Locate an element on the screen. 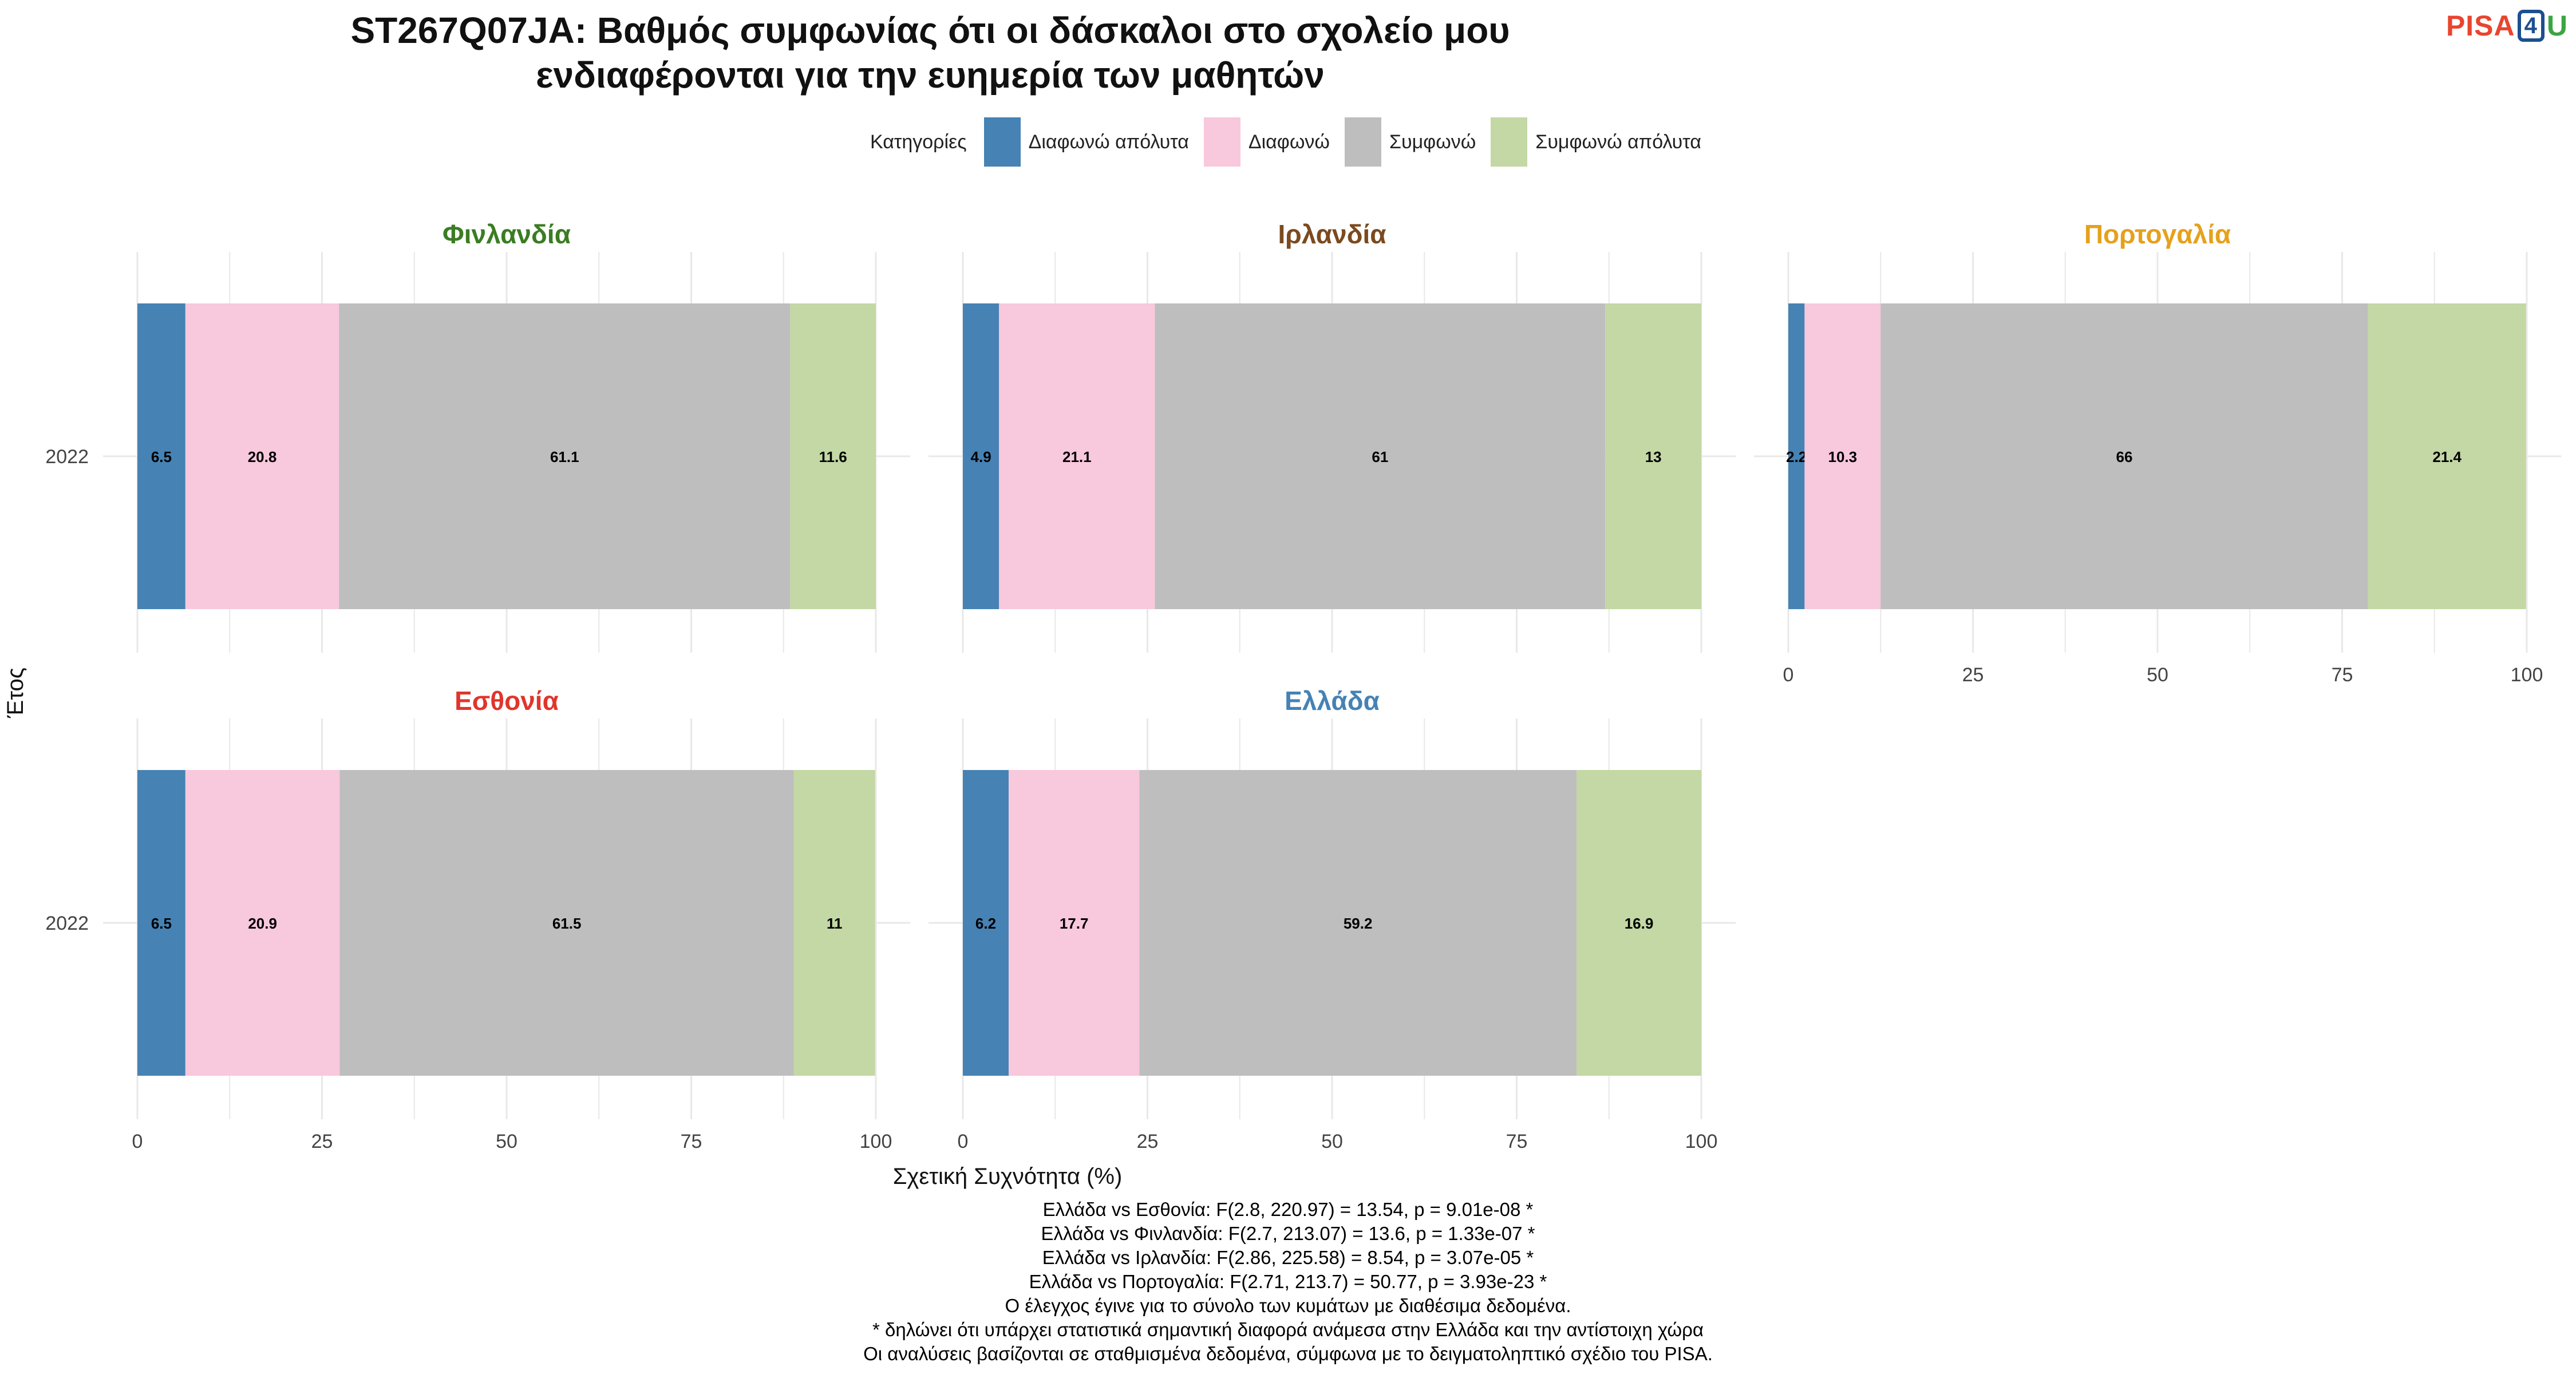 The width and height of the screenshot is (2576, 1374). data-label: 17.7 is located at coordinates (1074, 924).